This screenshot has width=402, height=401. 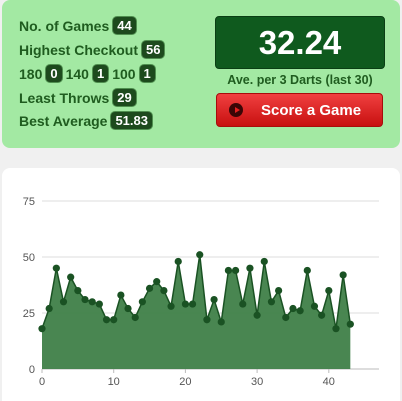 I want to click on least-label: Least Throws, so click(x=64, y=98).